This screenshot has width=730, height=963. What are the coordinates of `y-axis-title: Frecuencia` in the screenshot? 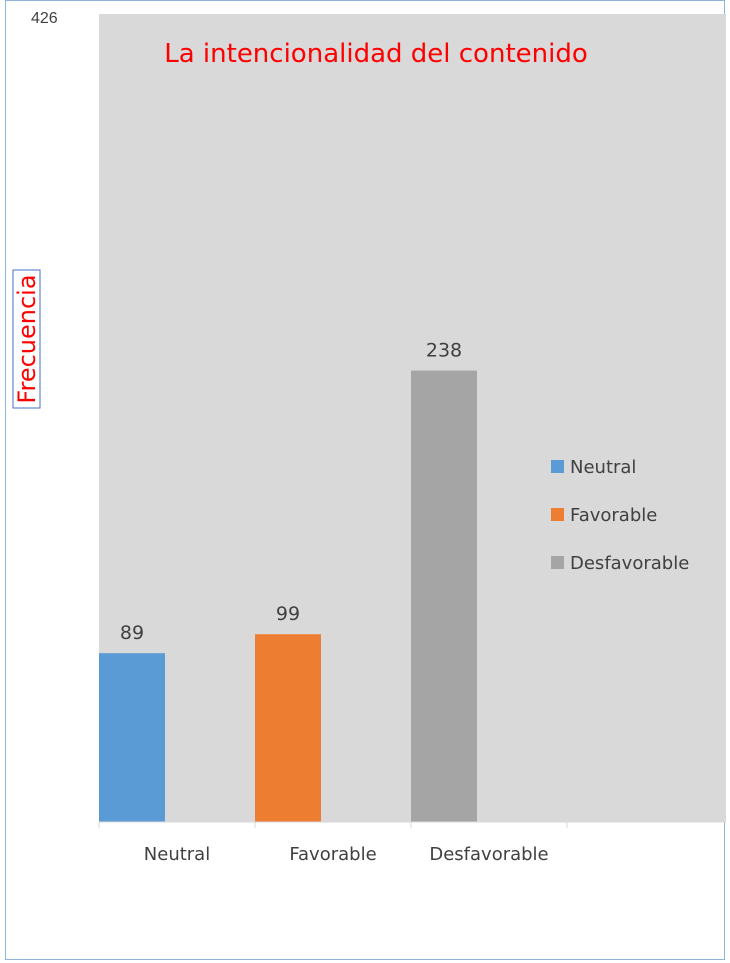 It's located at (26, 339).